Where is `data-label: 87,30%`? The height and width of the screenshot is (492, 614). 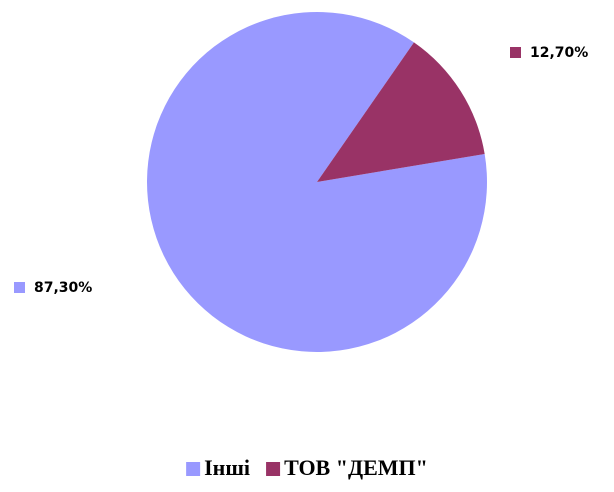 data-label: 87,30% is located at coordinates (63, 288).